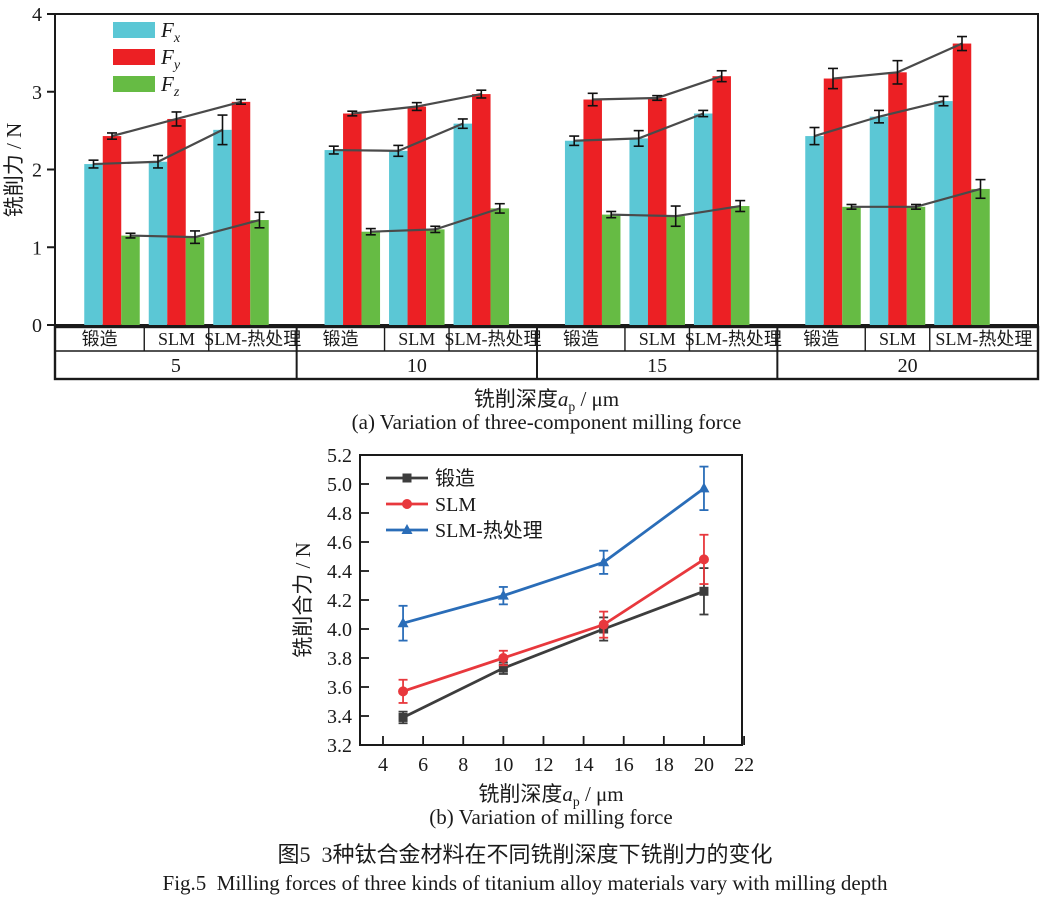  What do you see at coordinates (675, 270) in the screenshot?
I see `bar-Fz-d15-m1` at bounding box center [675, 270].